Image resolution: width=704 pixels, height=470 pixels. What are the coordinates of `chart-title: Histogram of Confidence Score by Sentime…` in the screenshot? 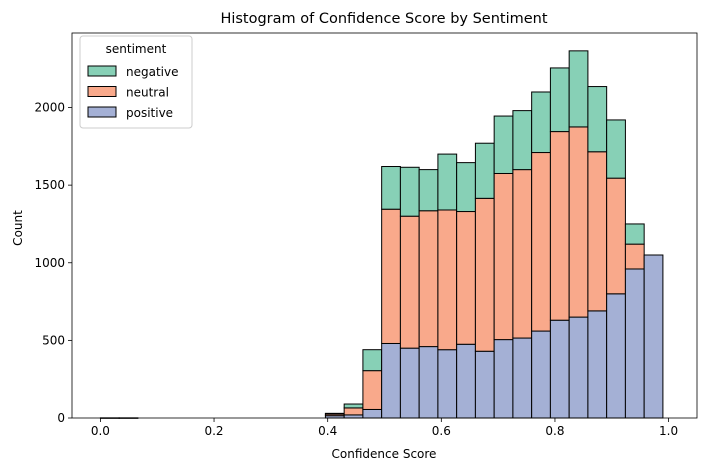 It's located at (383, 19).